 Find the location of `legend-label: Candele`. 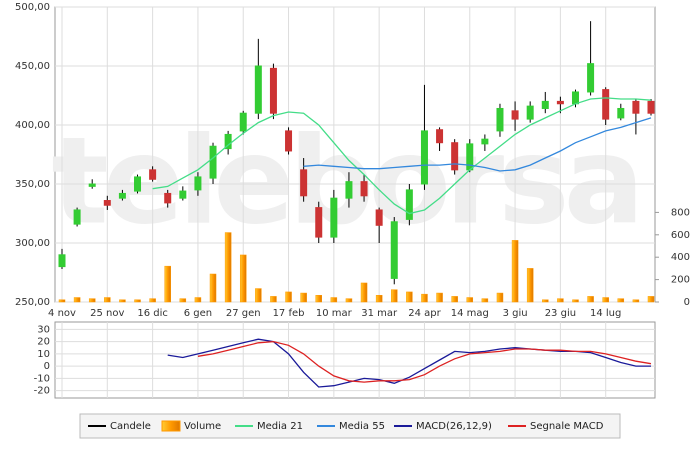

legend-label: Candele is located at coordinates (130, 426).